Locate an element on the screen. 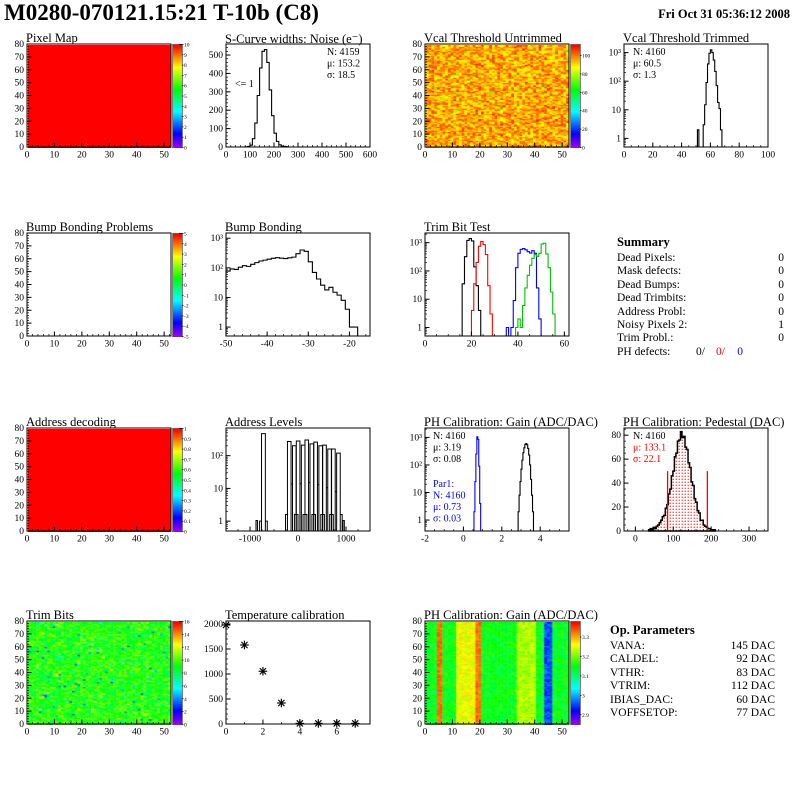 The image size is (796, 793). svg-text: 10² is located at coordinates (217, 457).